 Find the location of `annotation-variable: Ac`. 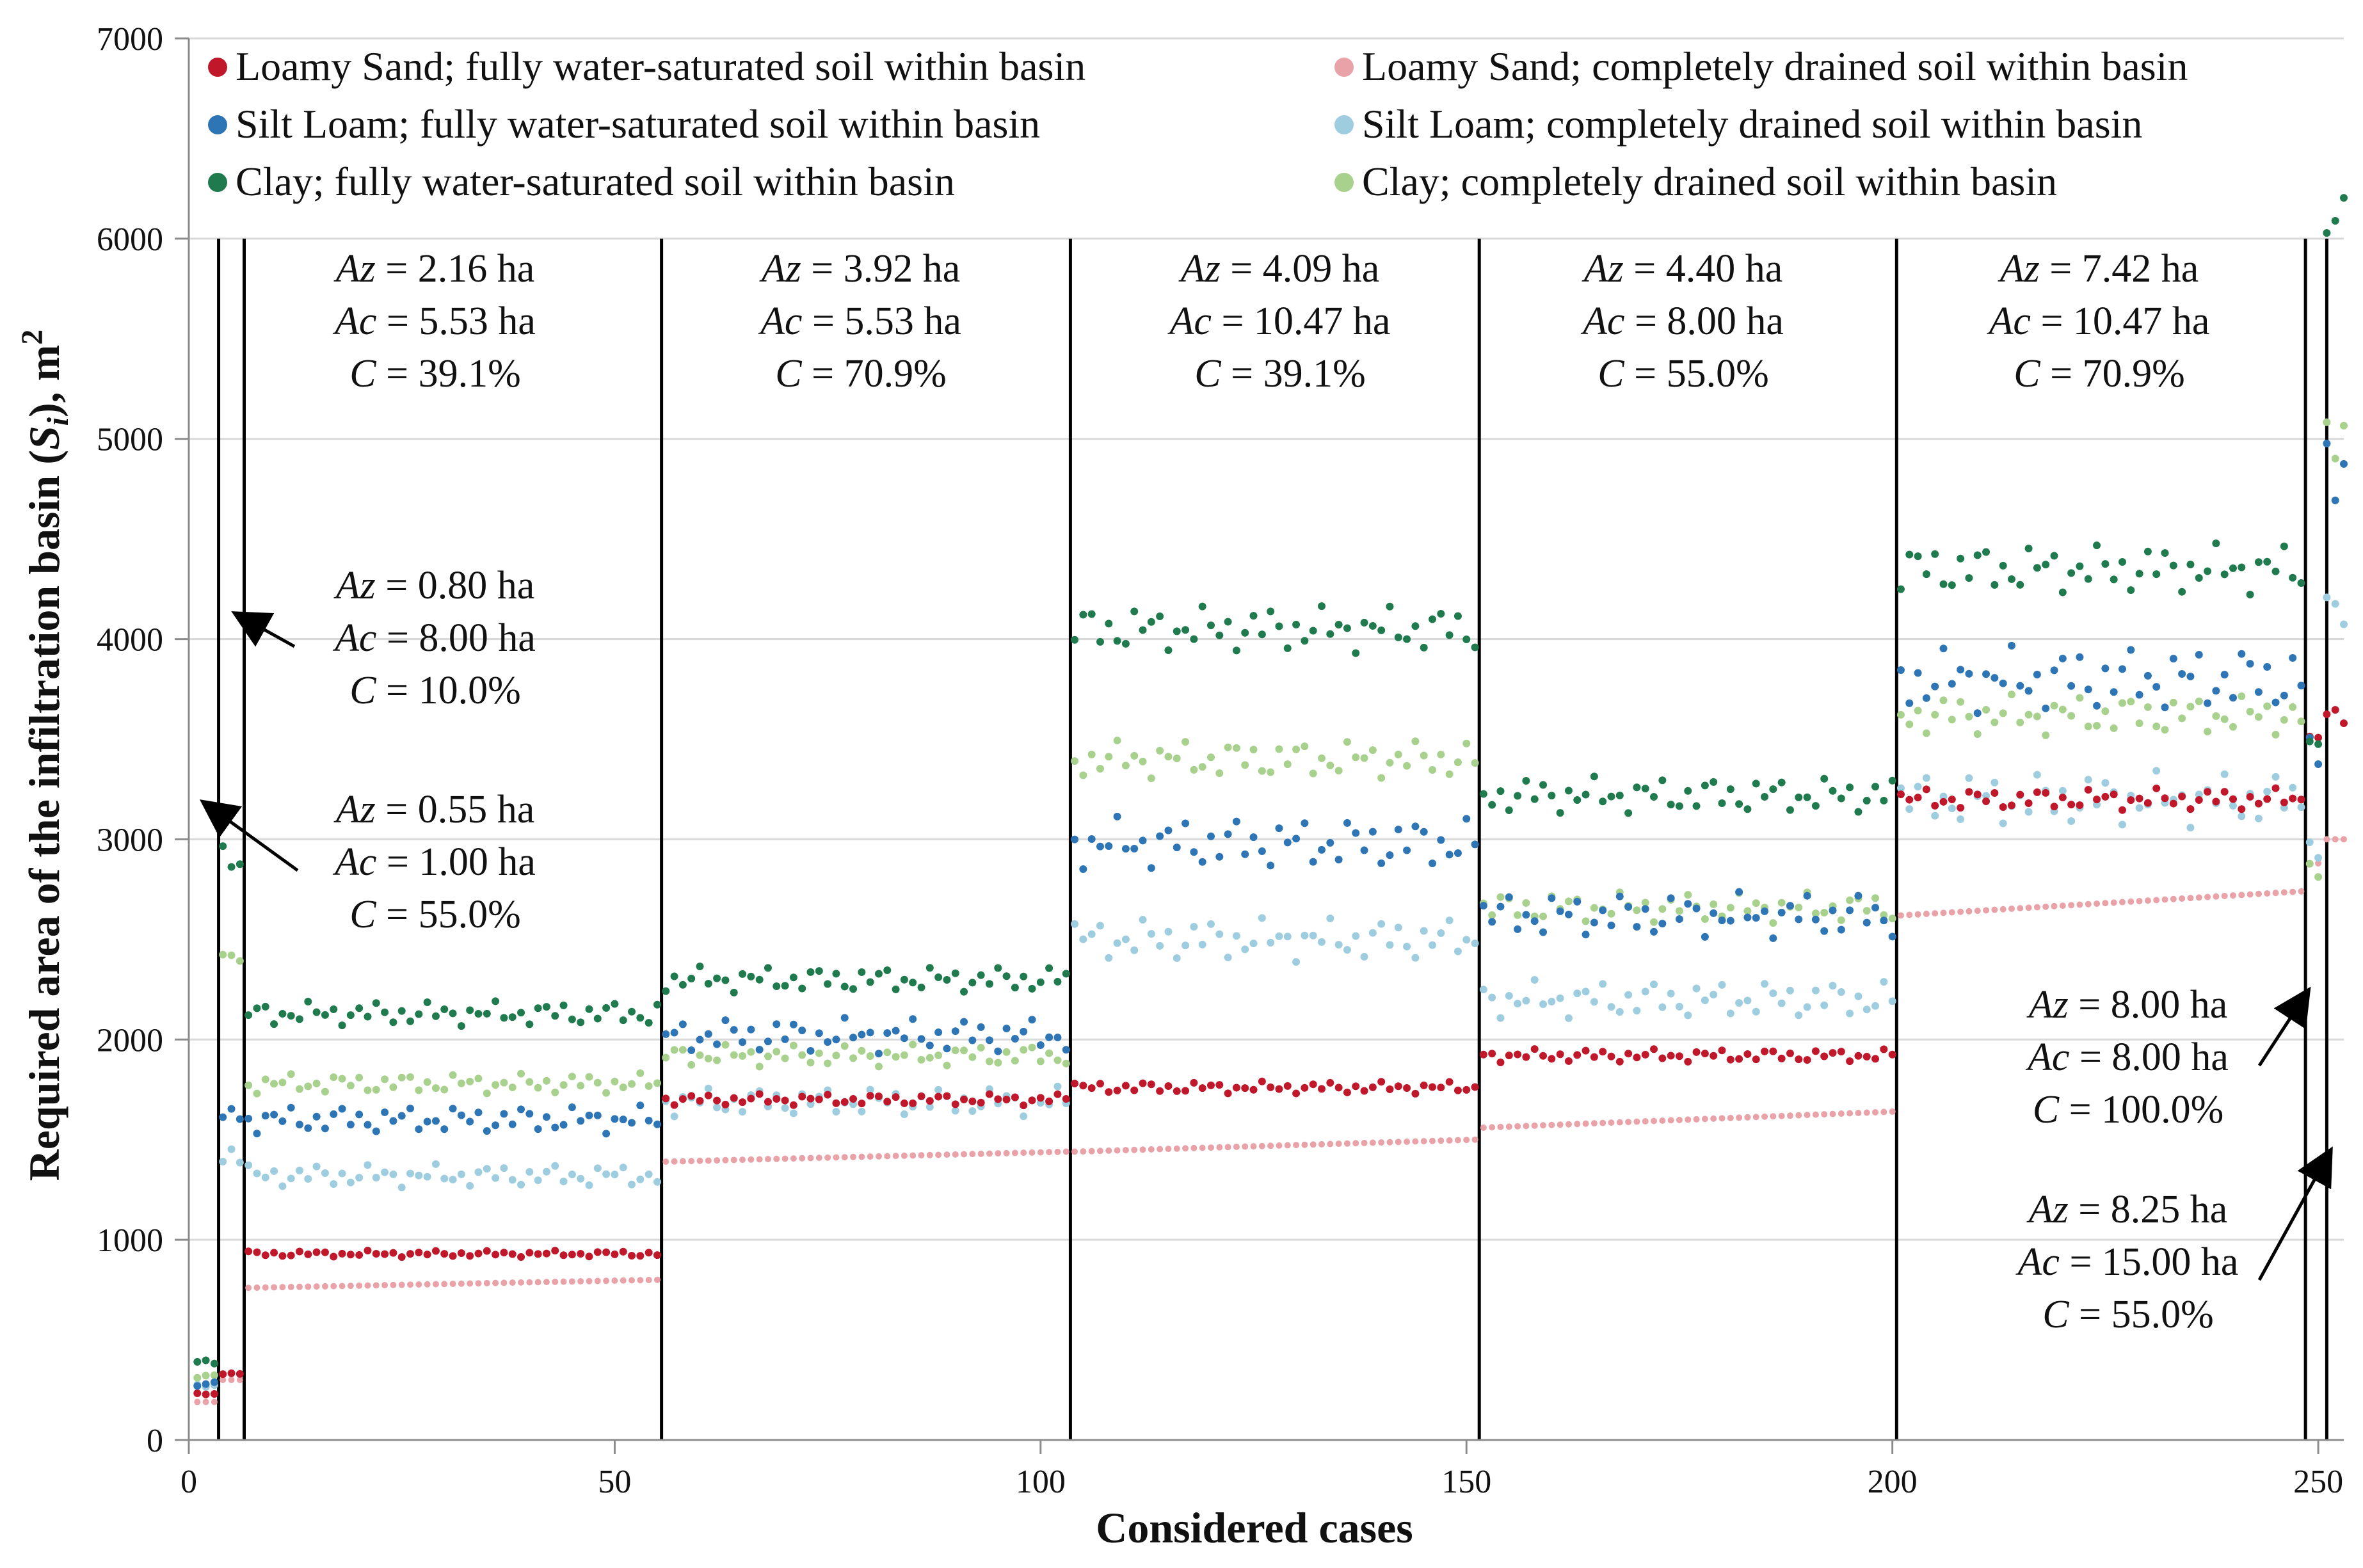

annotation-variable: Ac is located at coordinates (354, 862).